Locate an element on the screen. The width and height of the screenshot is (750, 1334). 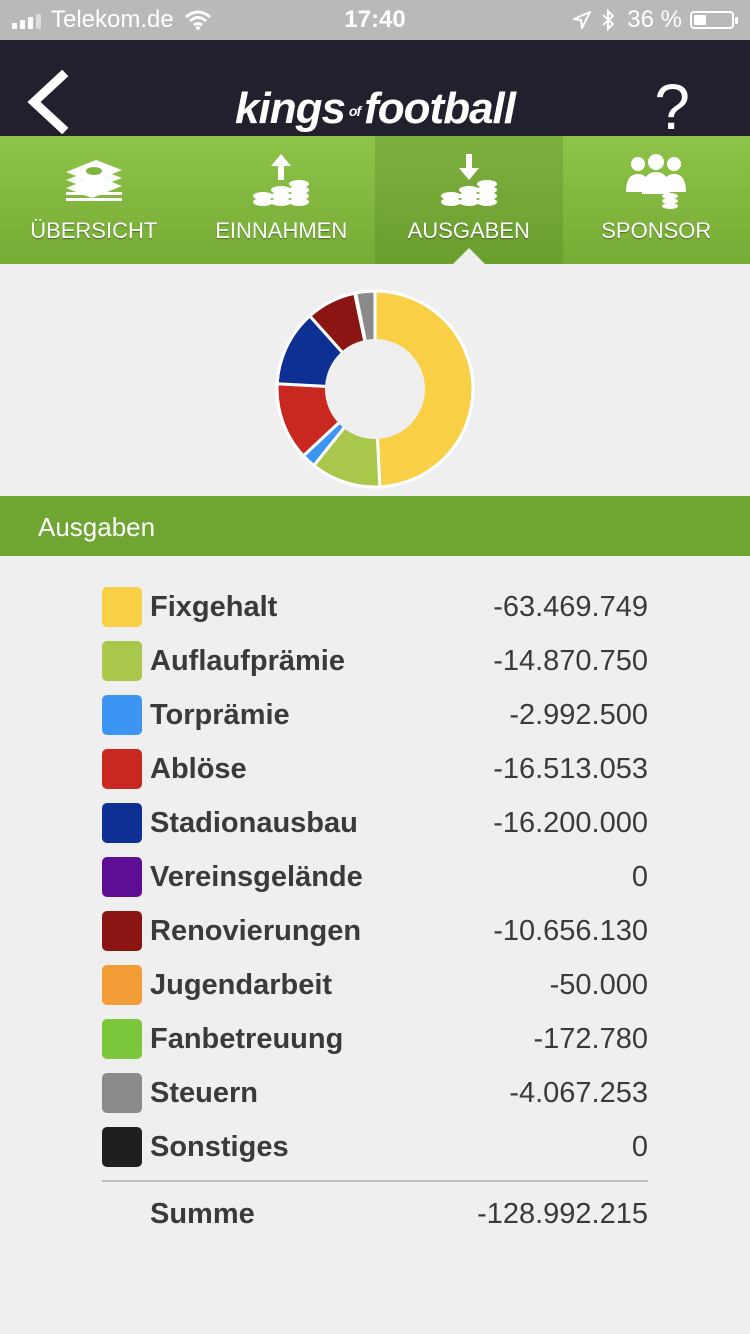
expense-row-jugendarbeit: Jugendarbeit -50.000 is located at coordinates (375, 985).